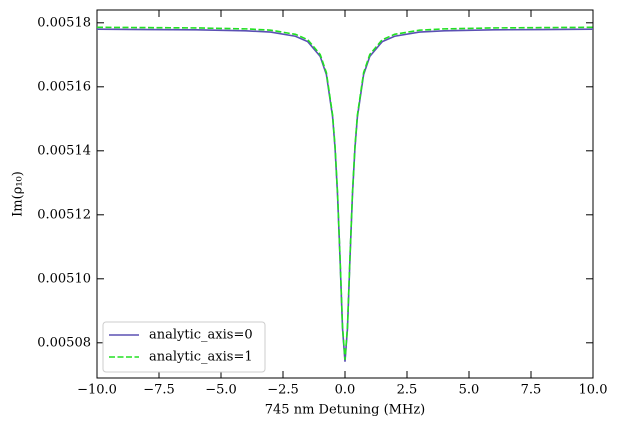 The height and width of the screenshot is (428, 618). I want to click on x-tick-label: −2.5, so click(283, 390).